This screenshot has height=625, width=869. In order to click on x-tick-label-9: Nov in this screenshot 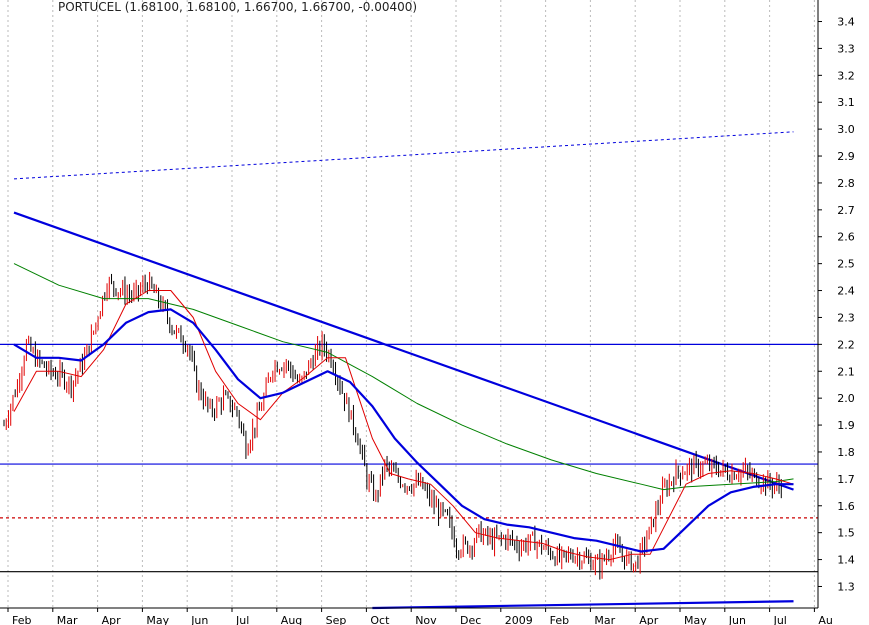, I will do `click(426, 619)`.